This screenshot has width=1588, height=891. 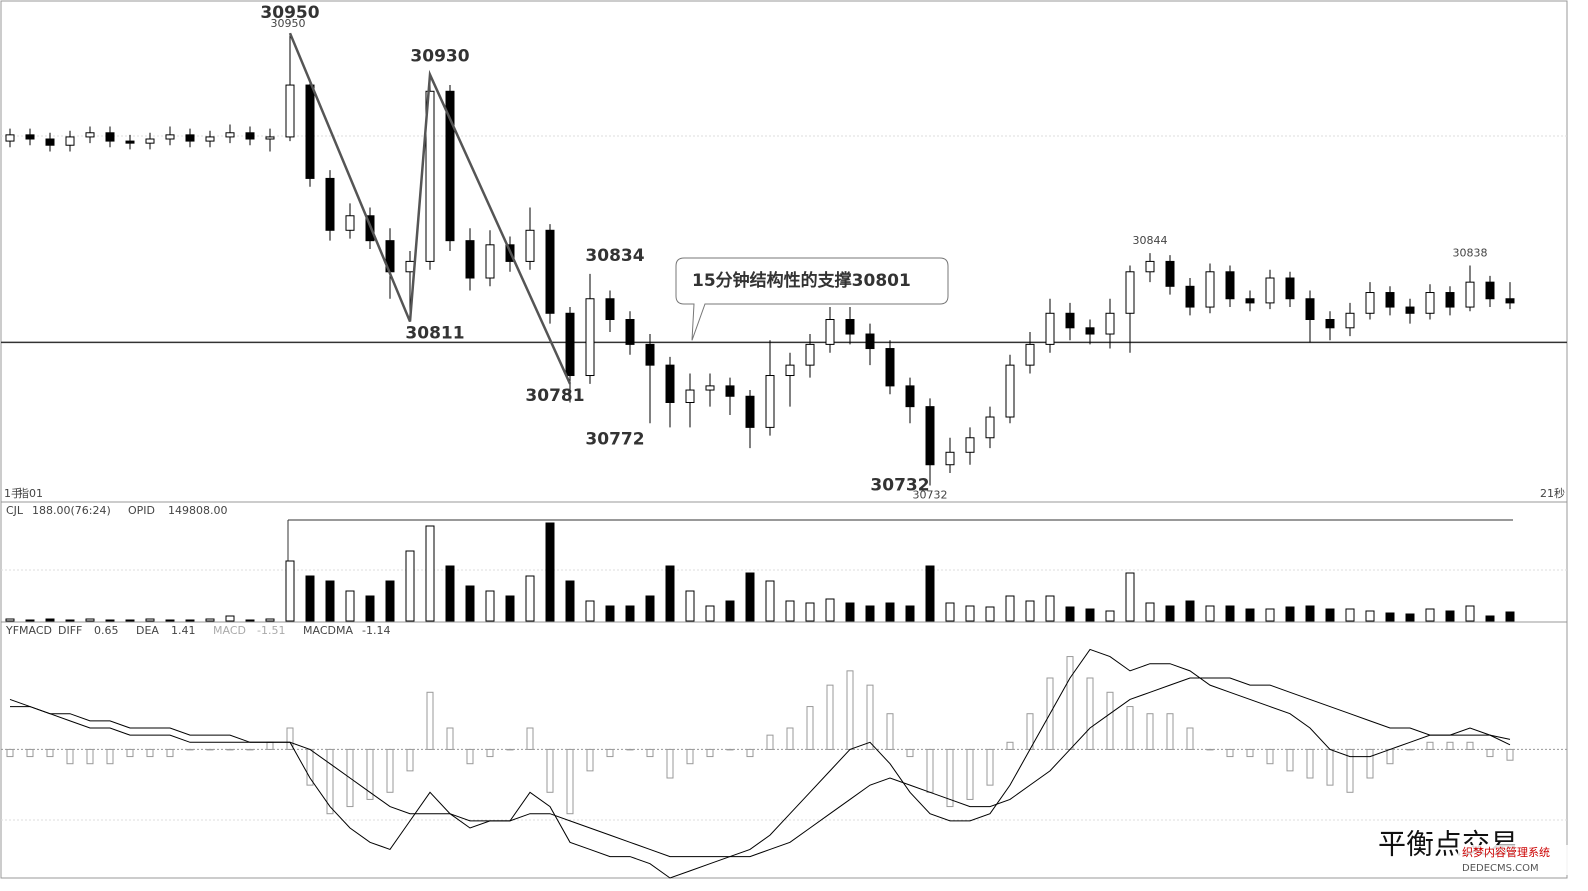 I want to click on legend: DEA, so click(x=147, y=630).